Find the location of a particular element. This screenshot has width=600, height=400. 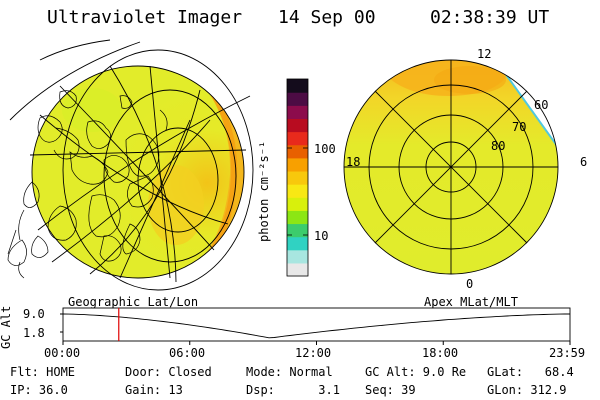

time-label: 02:38:39 UT is located at coordinates (490, 17).